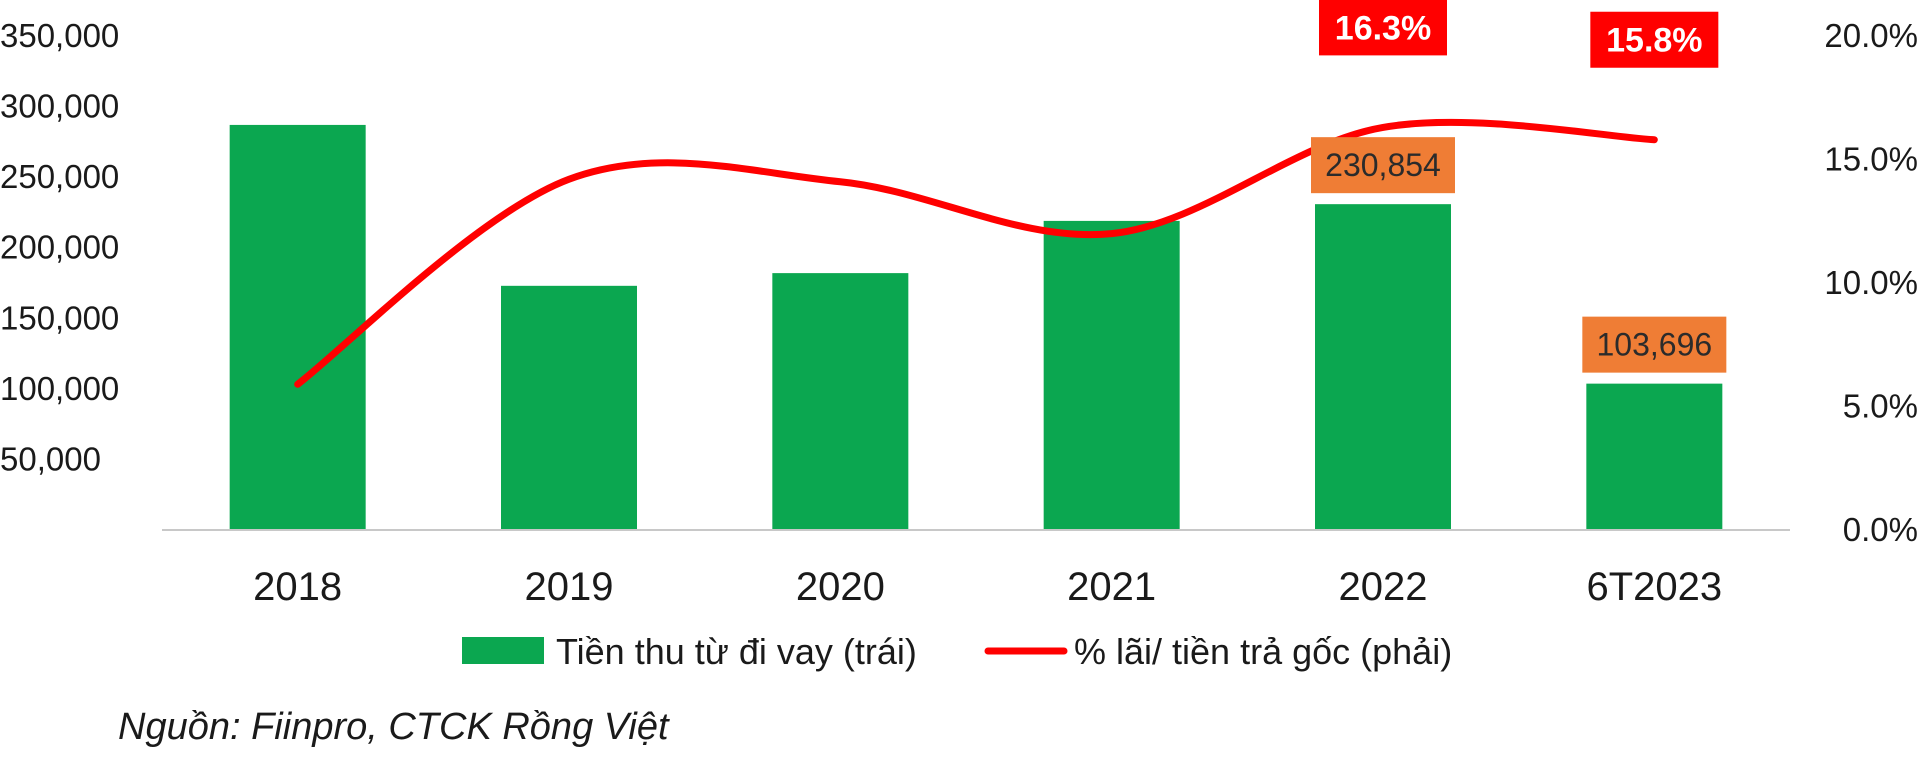 Image resolution: width=1920 pixels, height=761 pixels. Describe the element at coordinates (1880, 529) in the screenshot. I see `right-tick-label: 0.0%` at that location.